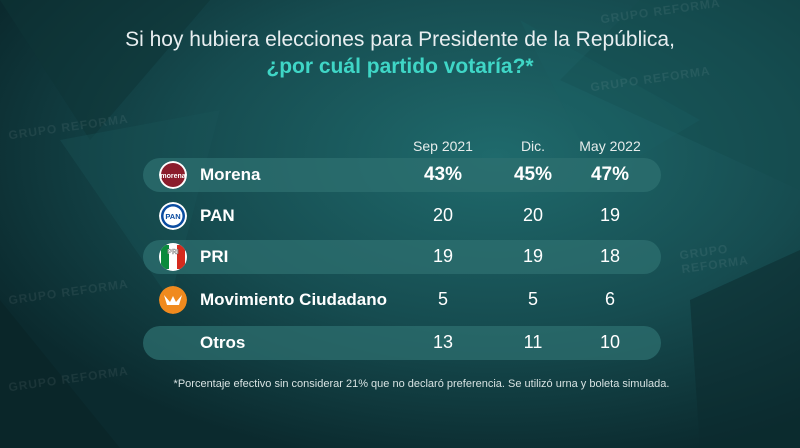 The height and width of the screenshot is (448, 800). Describe the element at coordinates (402, 300) in the screenshot. I see `table-row: Movimiento Ciudadano 5 5 6` at that location.